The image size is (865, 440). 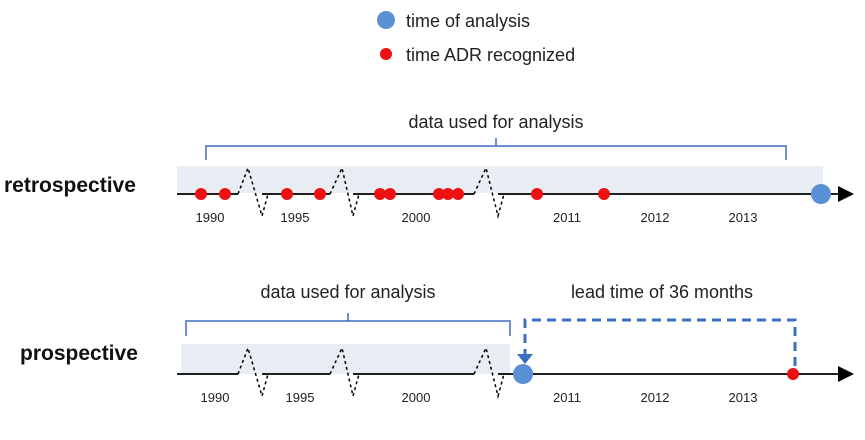 I want to click on lead-time-label: lead time of 36 months, so click(x=662, y=292).